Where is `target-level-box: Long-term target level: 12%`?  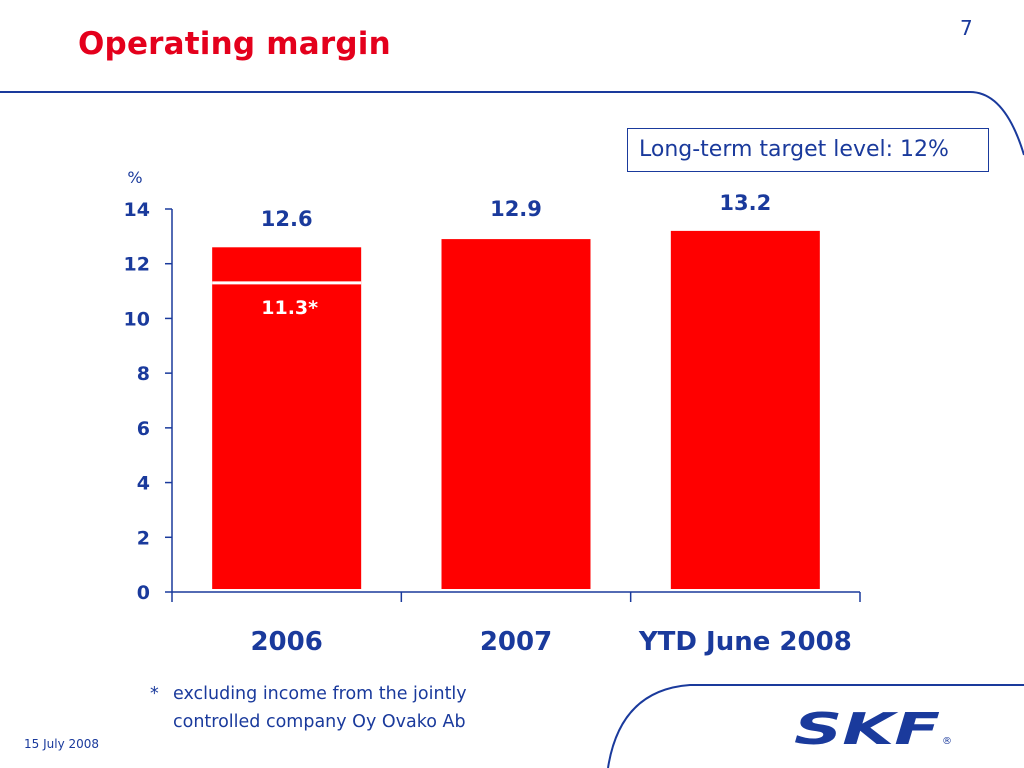
target-level-box: Long-term target level: 12% is located at coordinates (808, 150).